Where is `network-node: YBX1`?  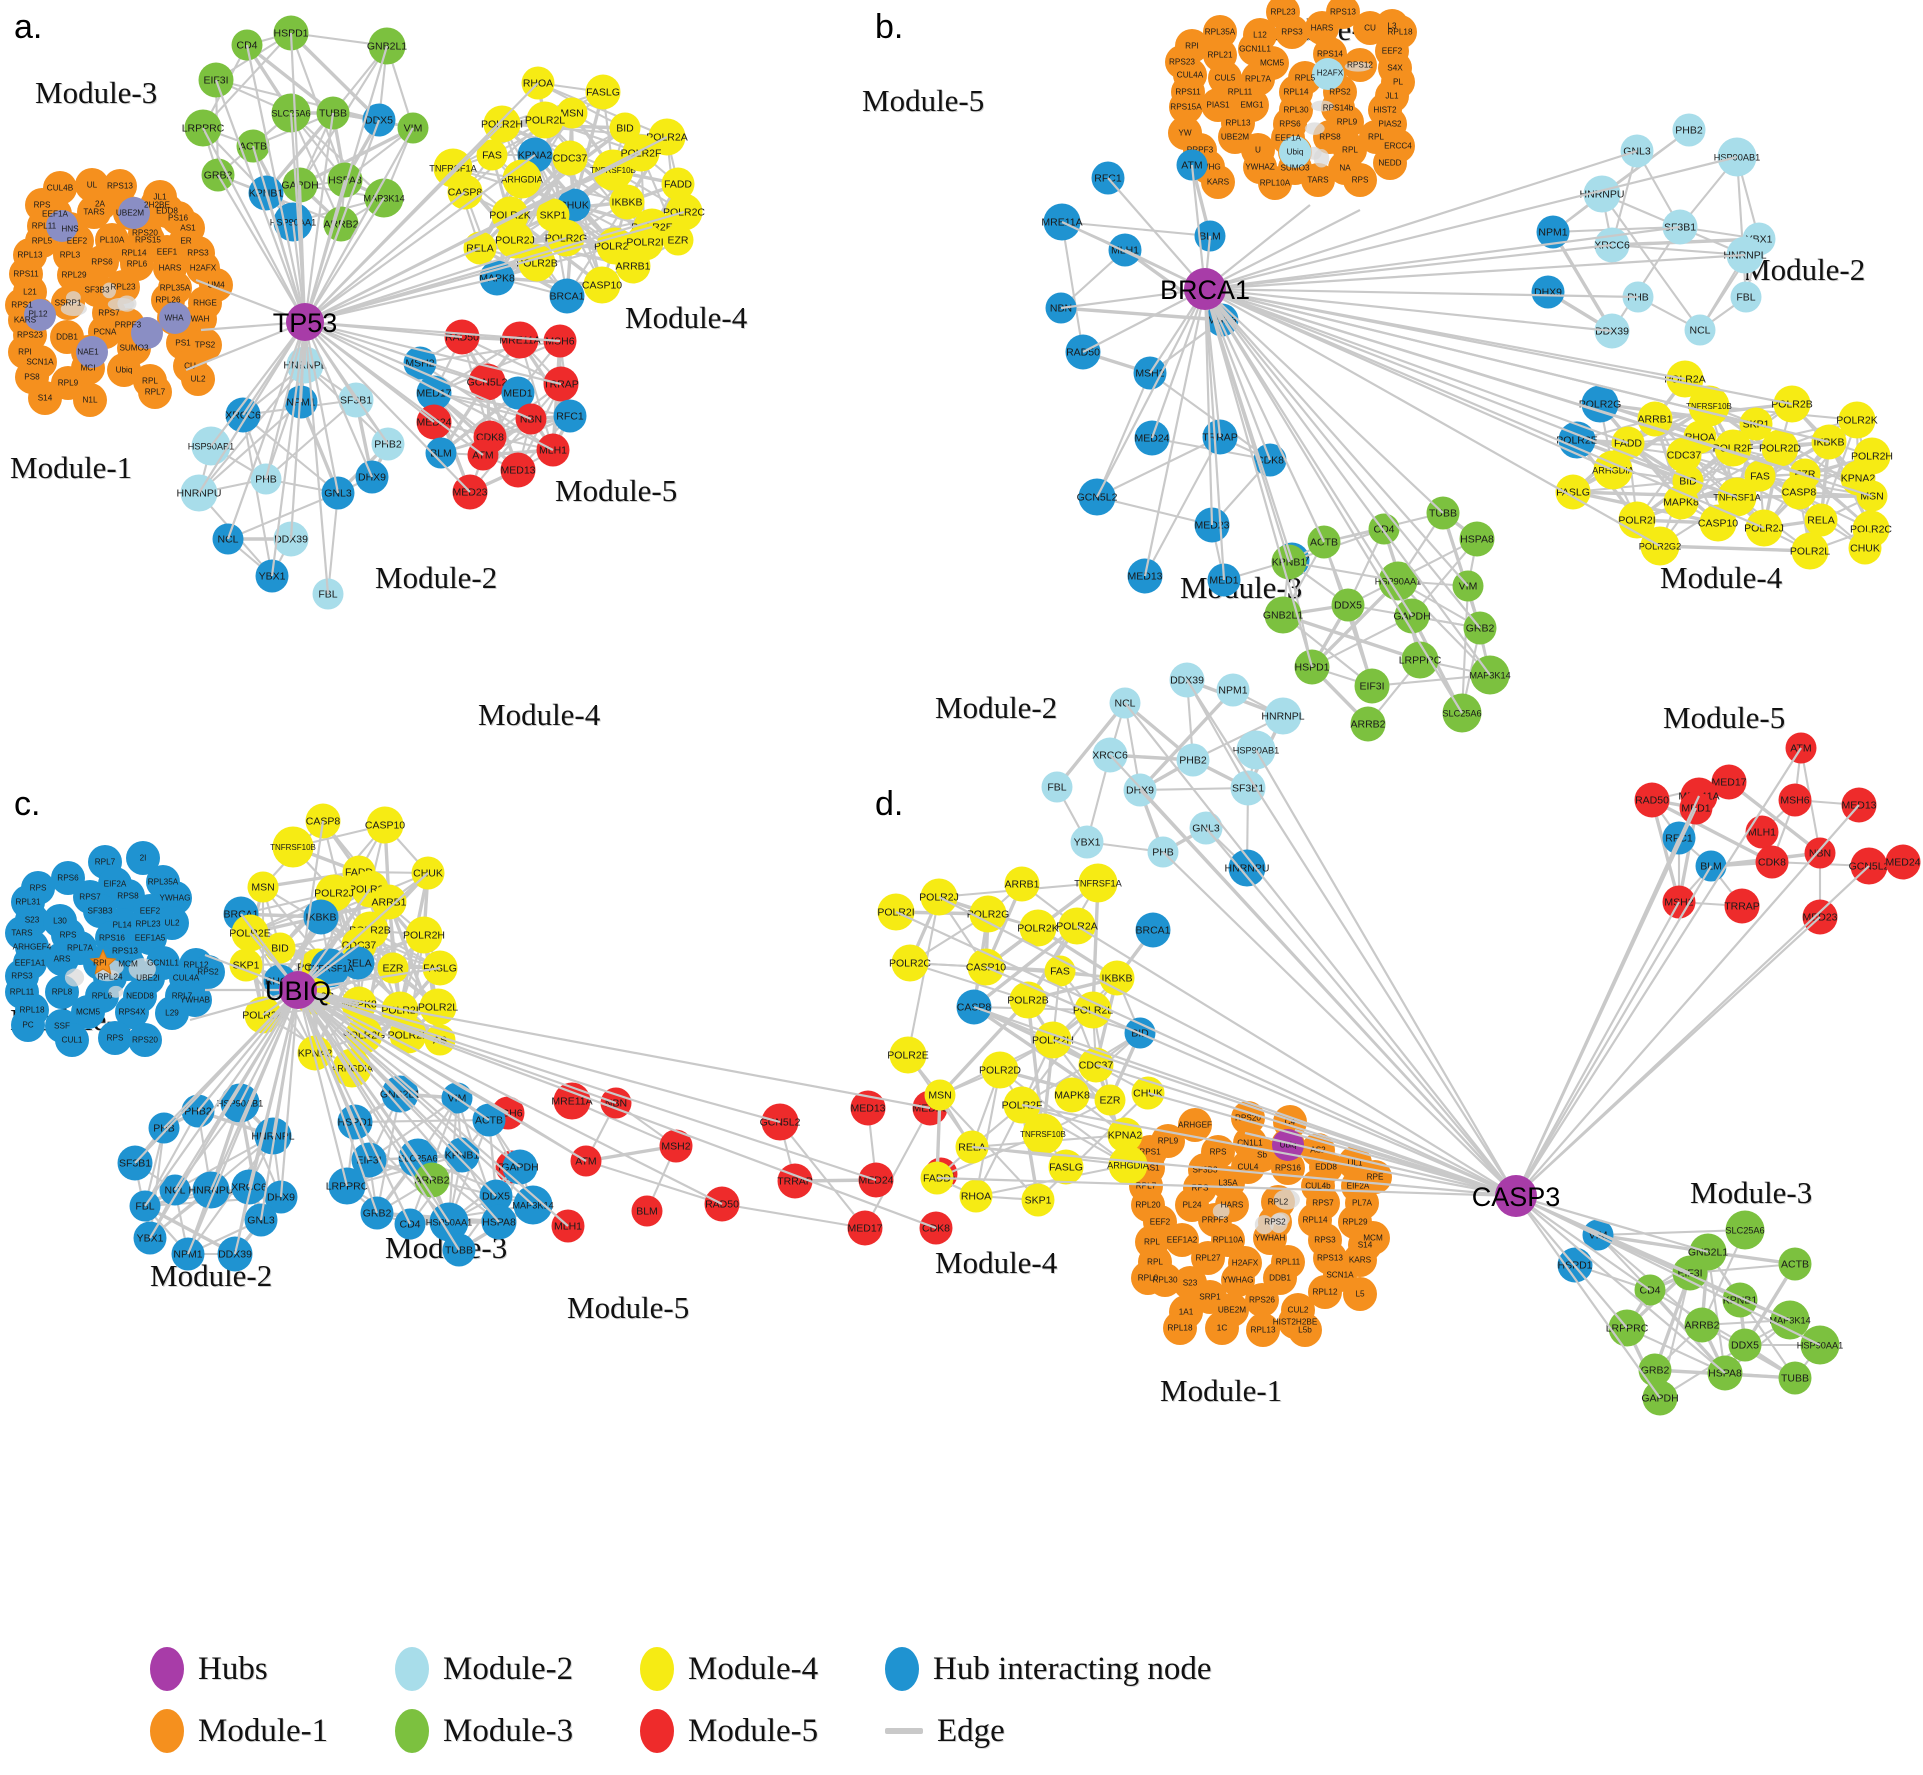 network-node: YBX1 is located at coordinates (1759, 239).